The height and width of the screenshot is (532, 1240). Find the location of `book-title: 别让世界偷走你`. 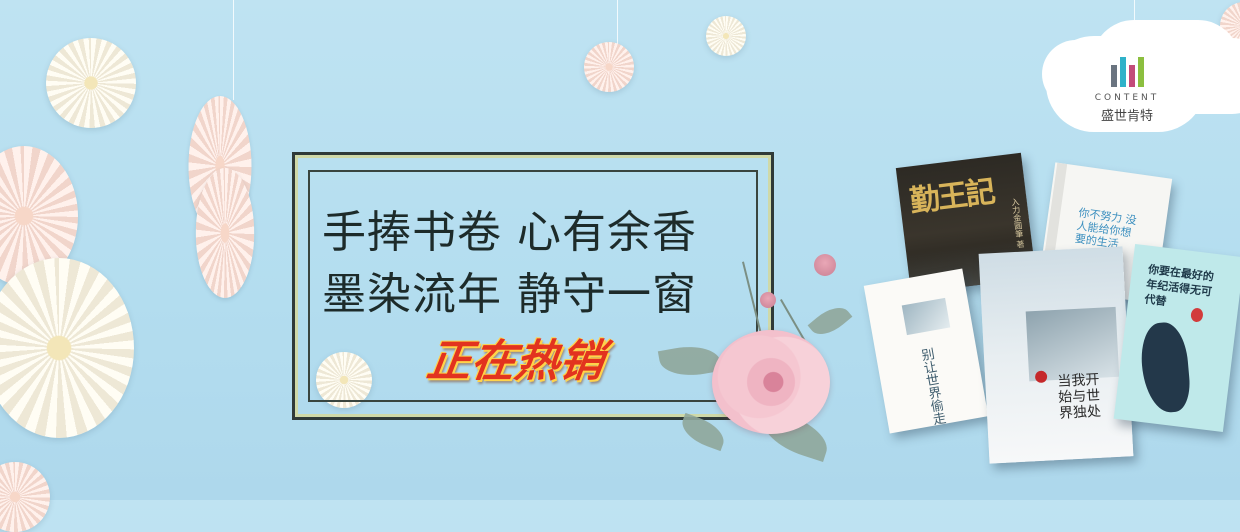

book-title: 别让世界偷走你 is located at coordinates (933, 390).